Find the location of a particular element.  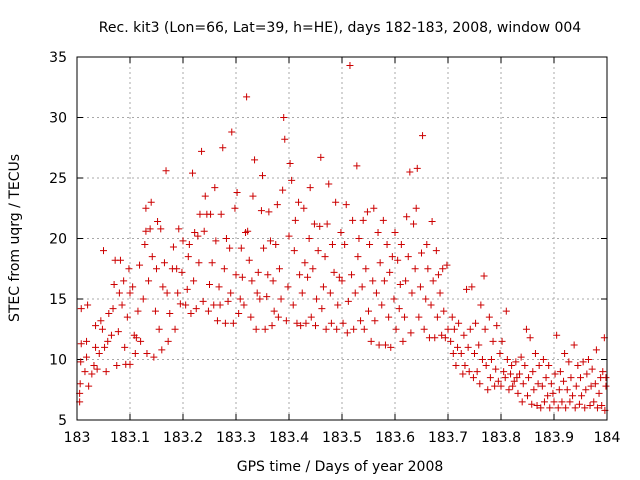

y-tick-label: 25 is located at coordinates (58, 179).